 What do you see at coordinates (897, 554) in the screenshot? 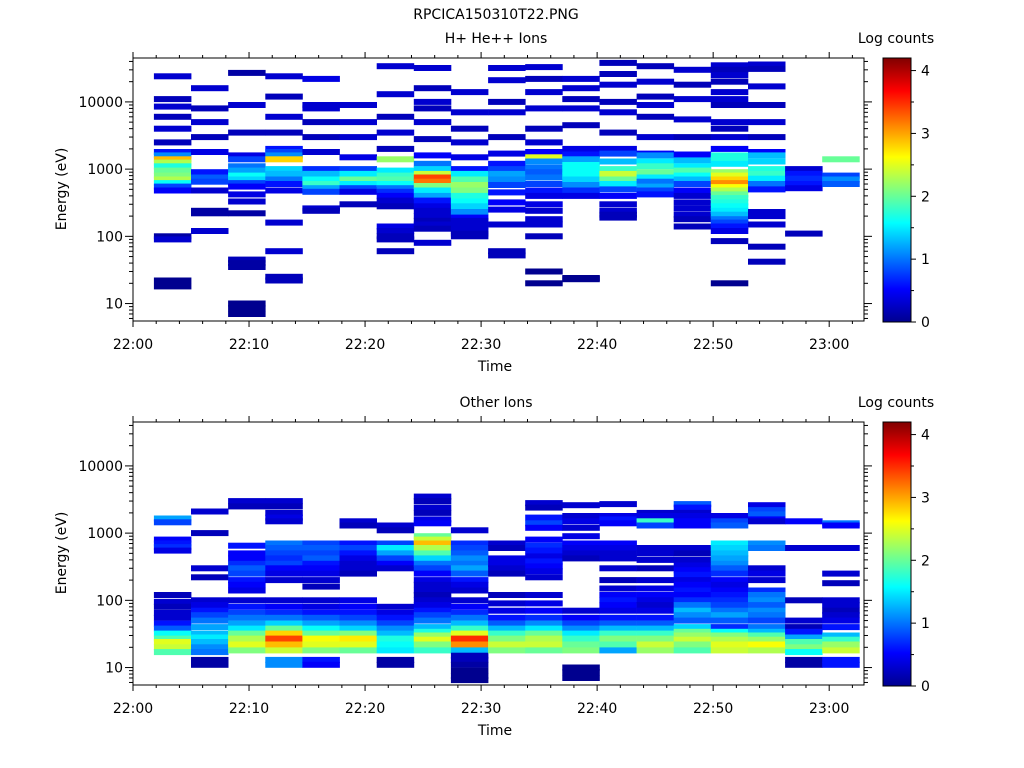
I see `colorbar-gradient` at bounding box center [897, 554].